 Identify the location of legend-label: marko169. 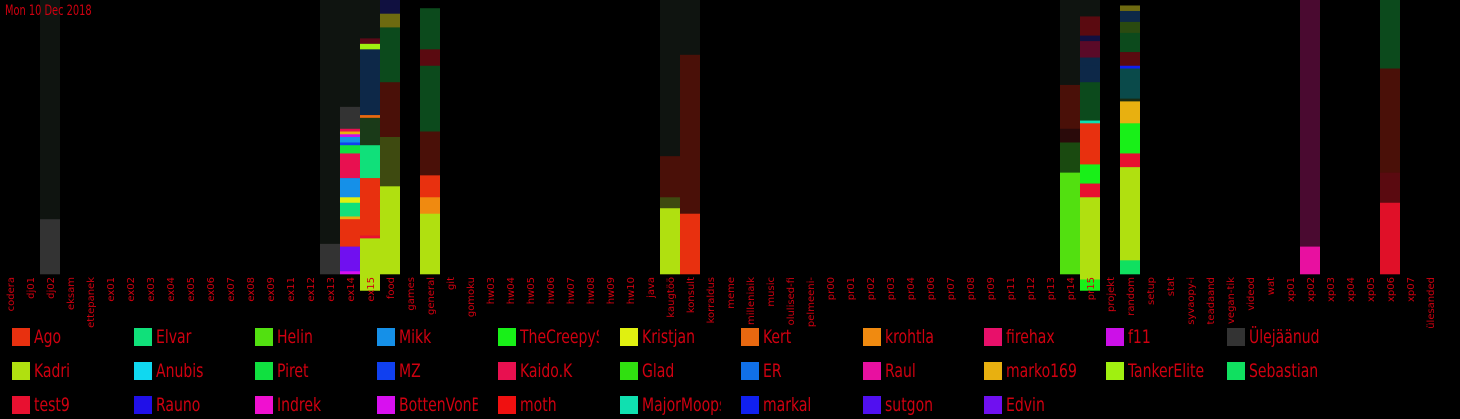
(1041, 371).